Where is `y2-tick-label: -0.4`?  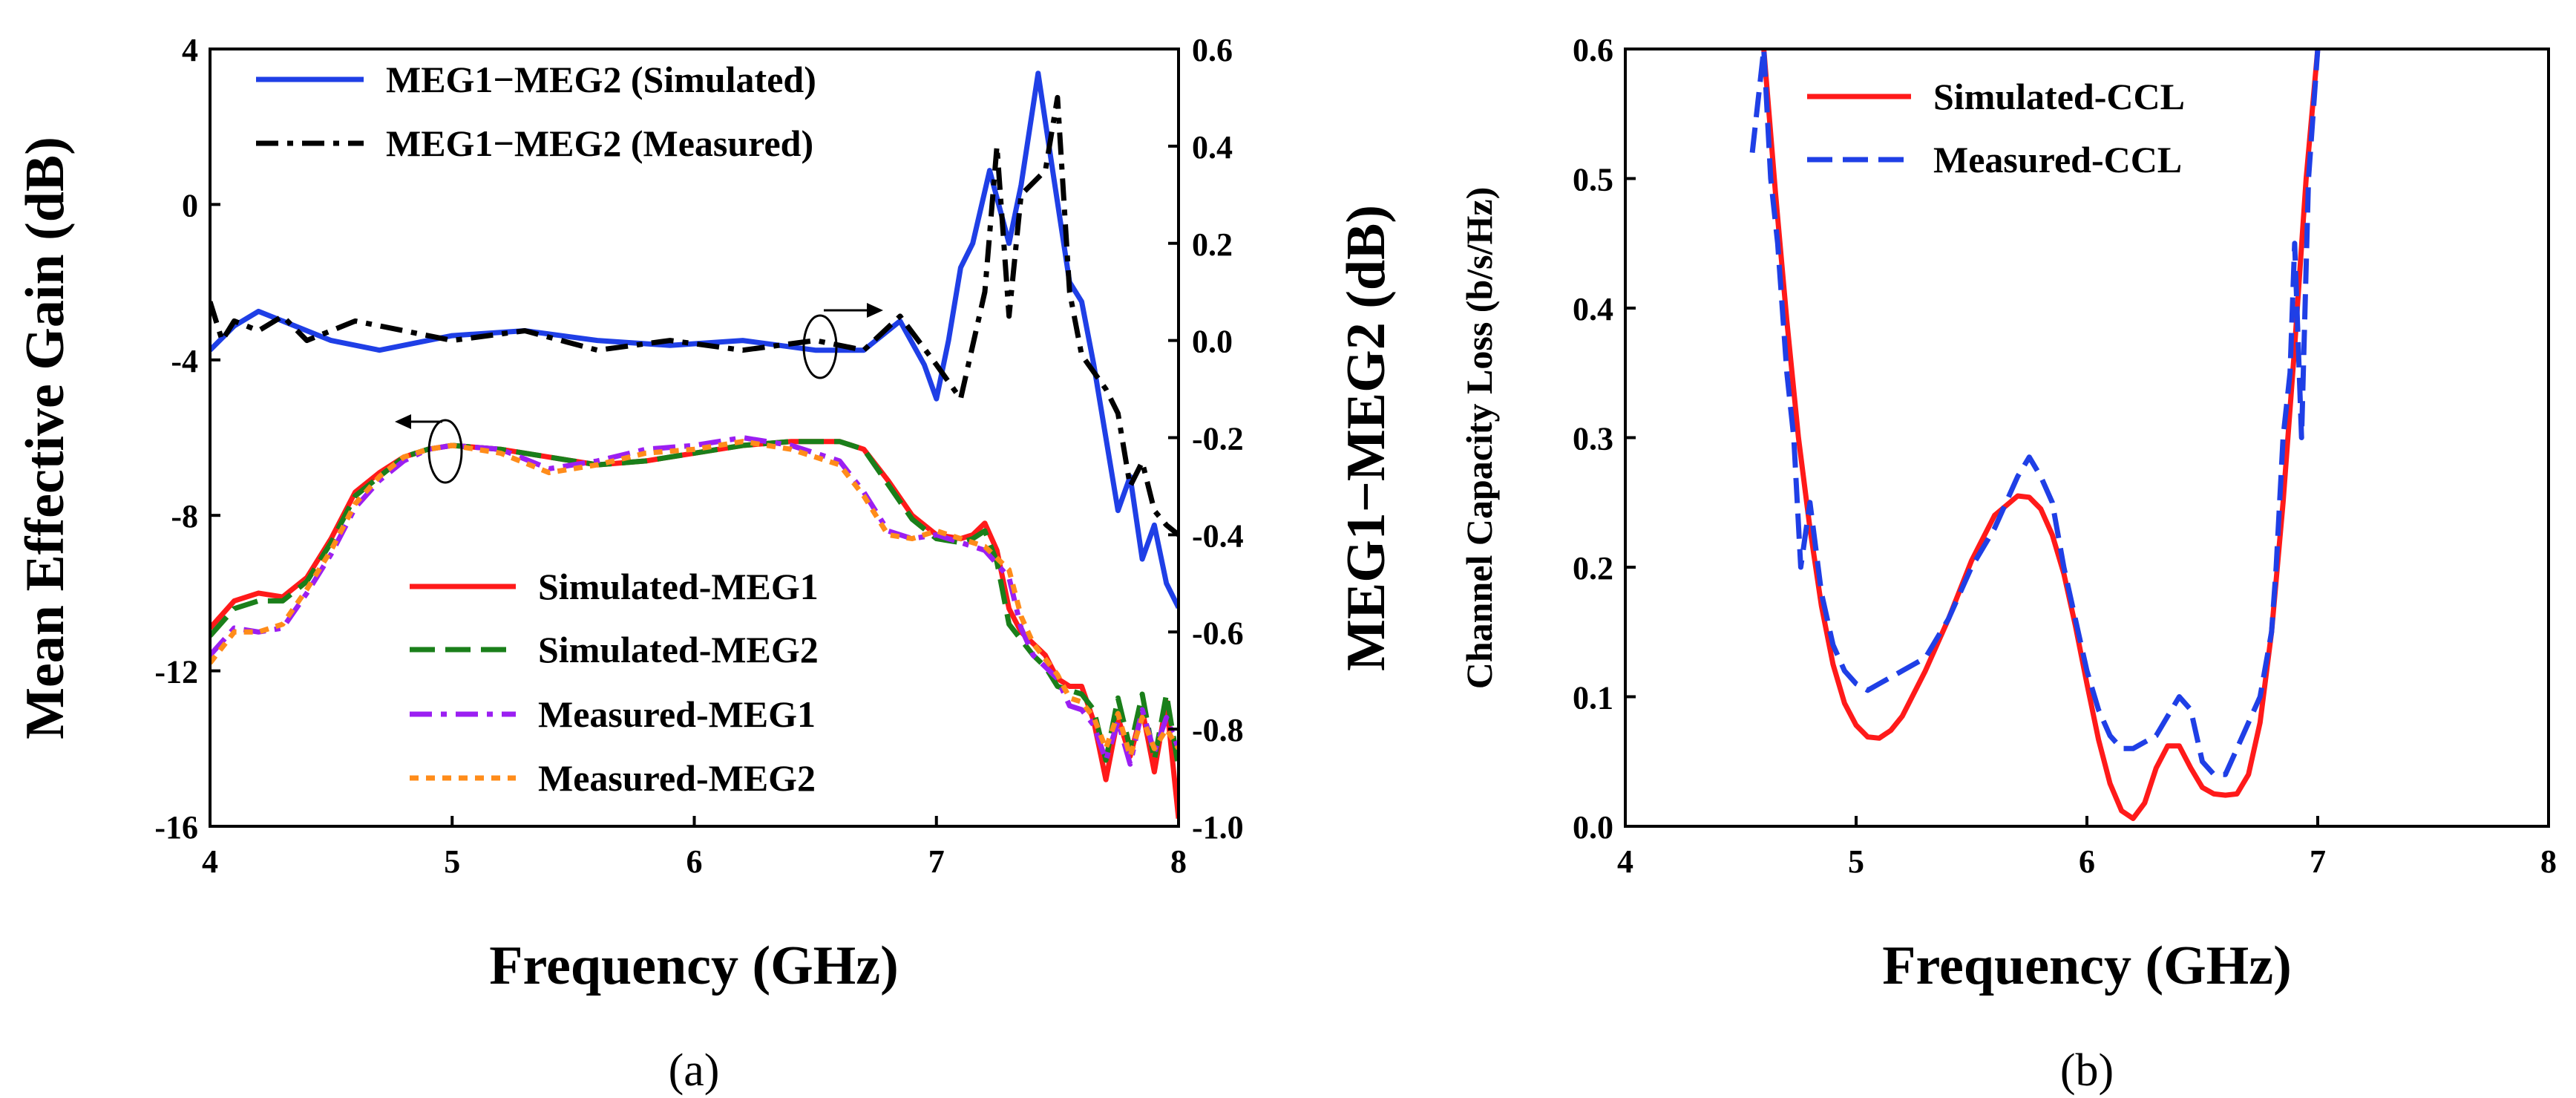 y2-tick-label: -0.4 is located at coordinates (1218, 535).